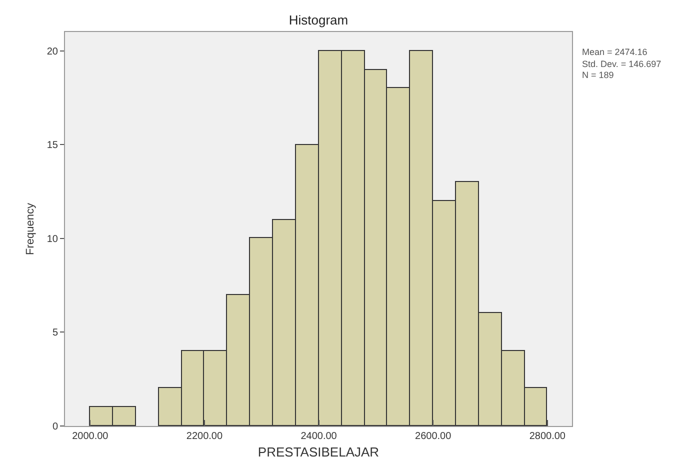 The width and height of the screenshot is (698, 471). Describe the element at coordinates (615, 52) in the screenshot. I see `text: Mean = 2474.16` at that location.